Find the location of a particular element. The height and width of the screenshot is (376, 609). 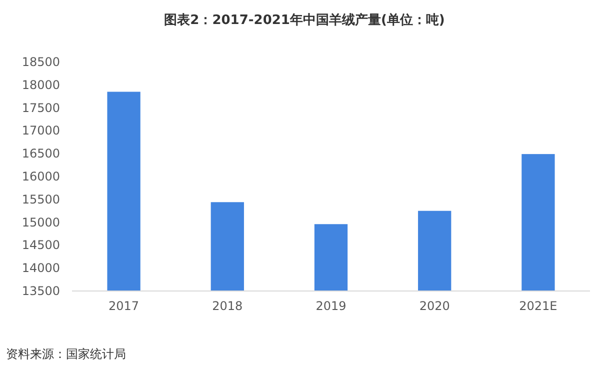

x-tick-label: 2018 is located at coordinates (227, 306).